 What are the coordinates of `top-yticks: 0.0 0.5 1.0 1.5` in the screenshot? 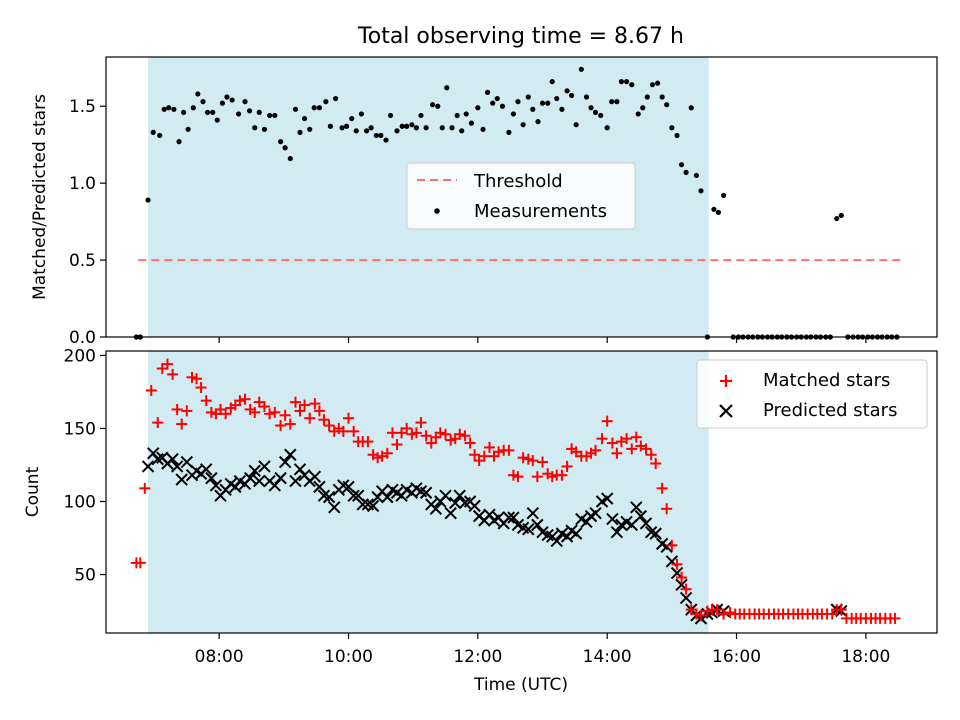 It's located at (87, 222).